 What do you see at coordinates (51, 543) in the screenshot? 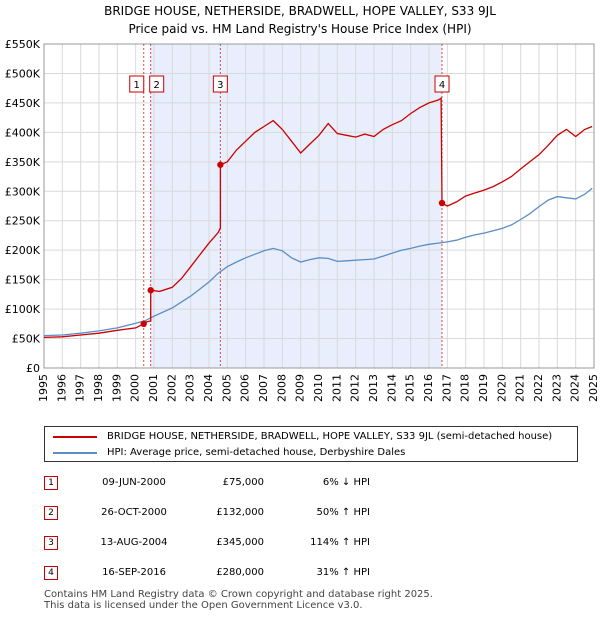
I see `transaction-number: 3` at bounding box center [51, 543].